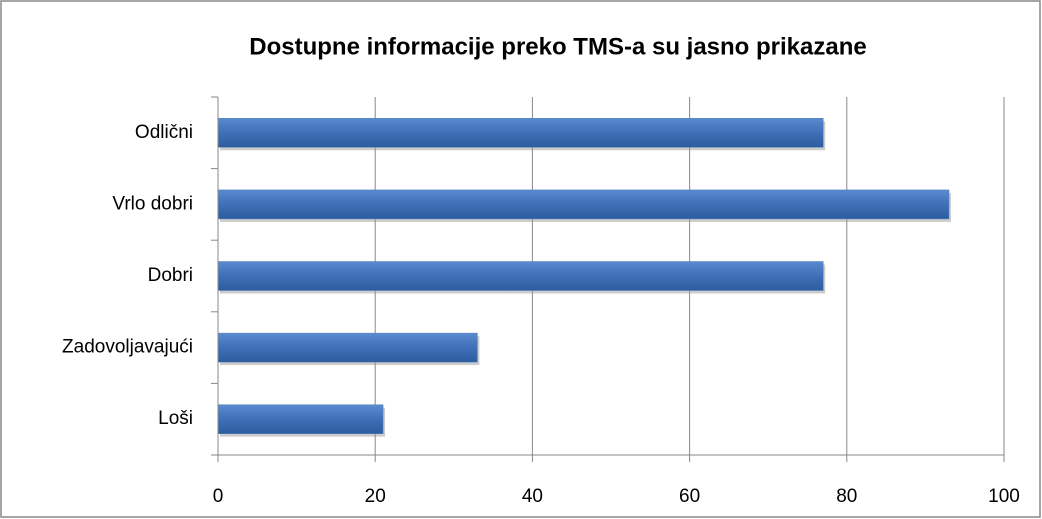  I want to click on x-tick-label: 20, so click(375, 496).